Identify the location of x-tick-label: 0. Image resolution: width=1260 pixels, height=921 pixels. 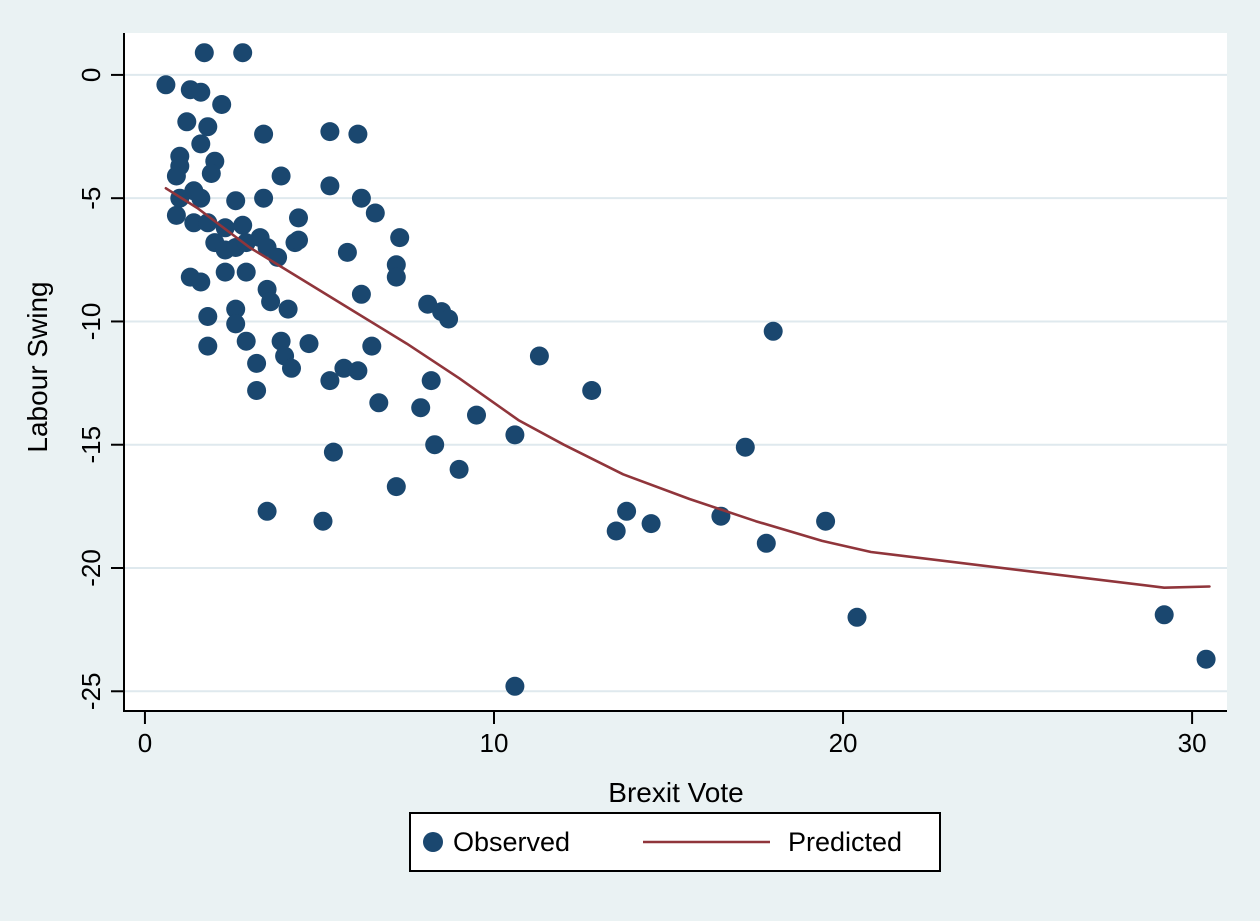
(145, 743).